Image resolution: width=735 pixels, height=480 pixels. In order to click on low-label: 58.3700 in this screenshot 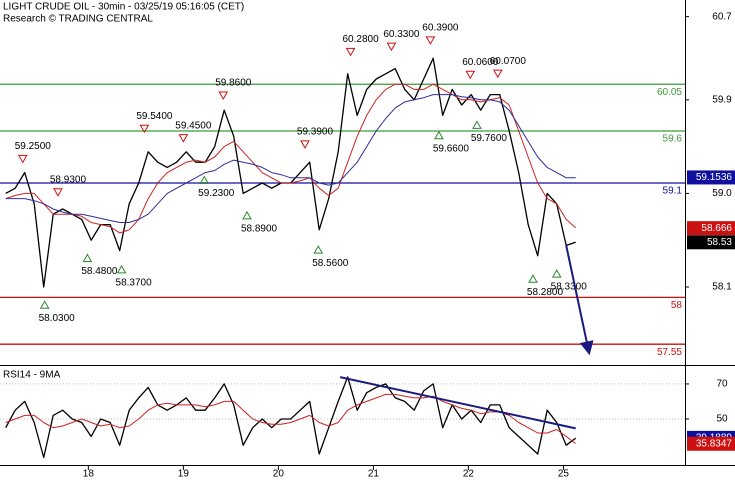, I will do `click(134, 283)`.